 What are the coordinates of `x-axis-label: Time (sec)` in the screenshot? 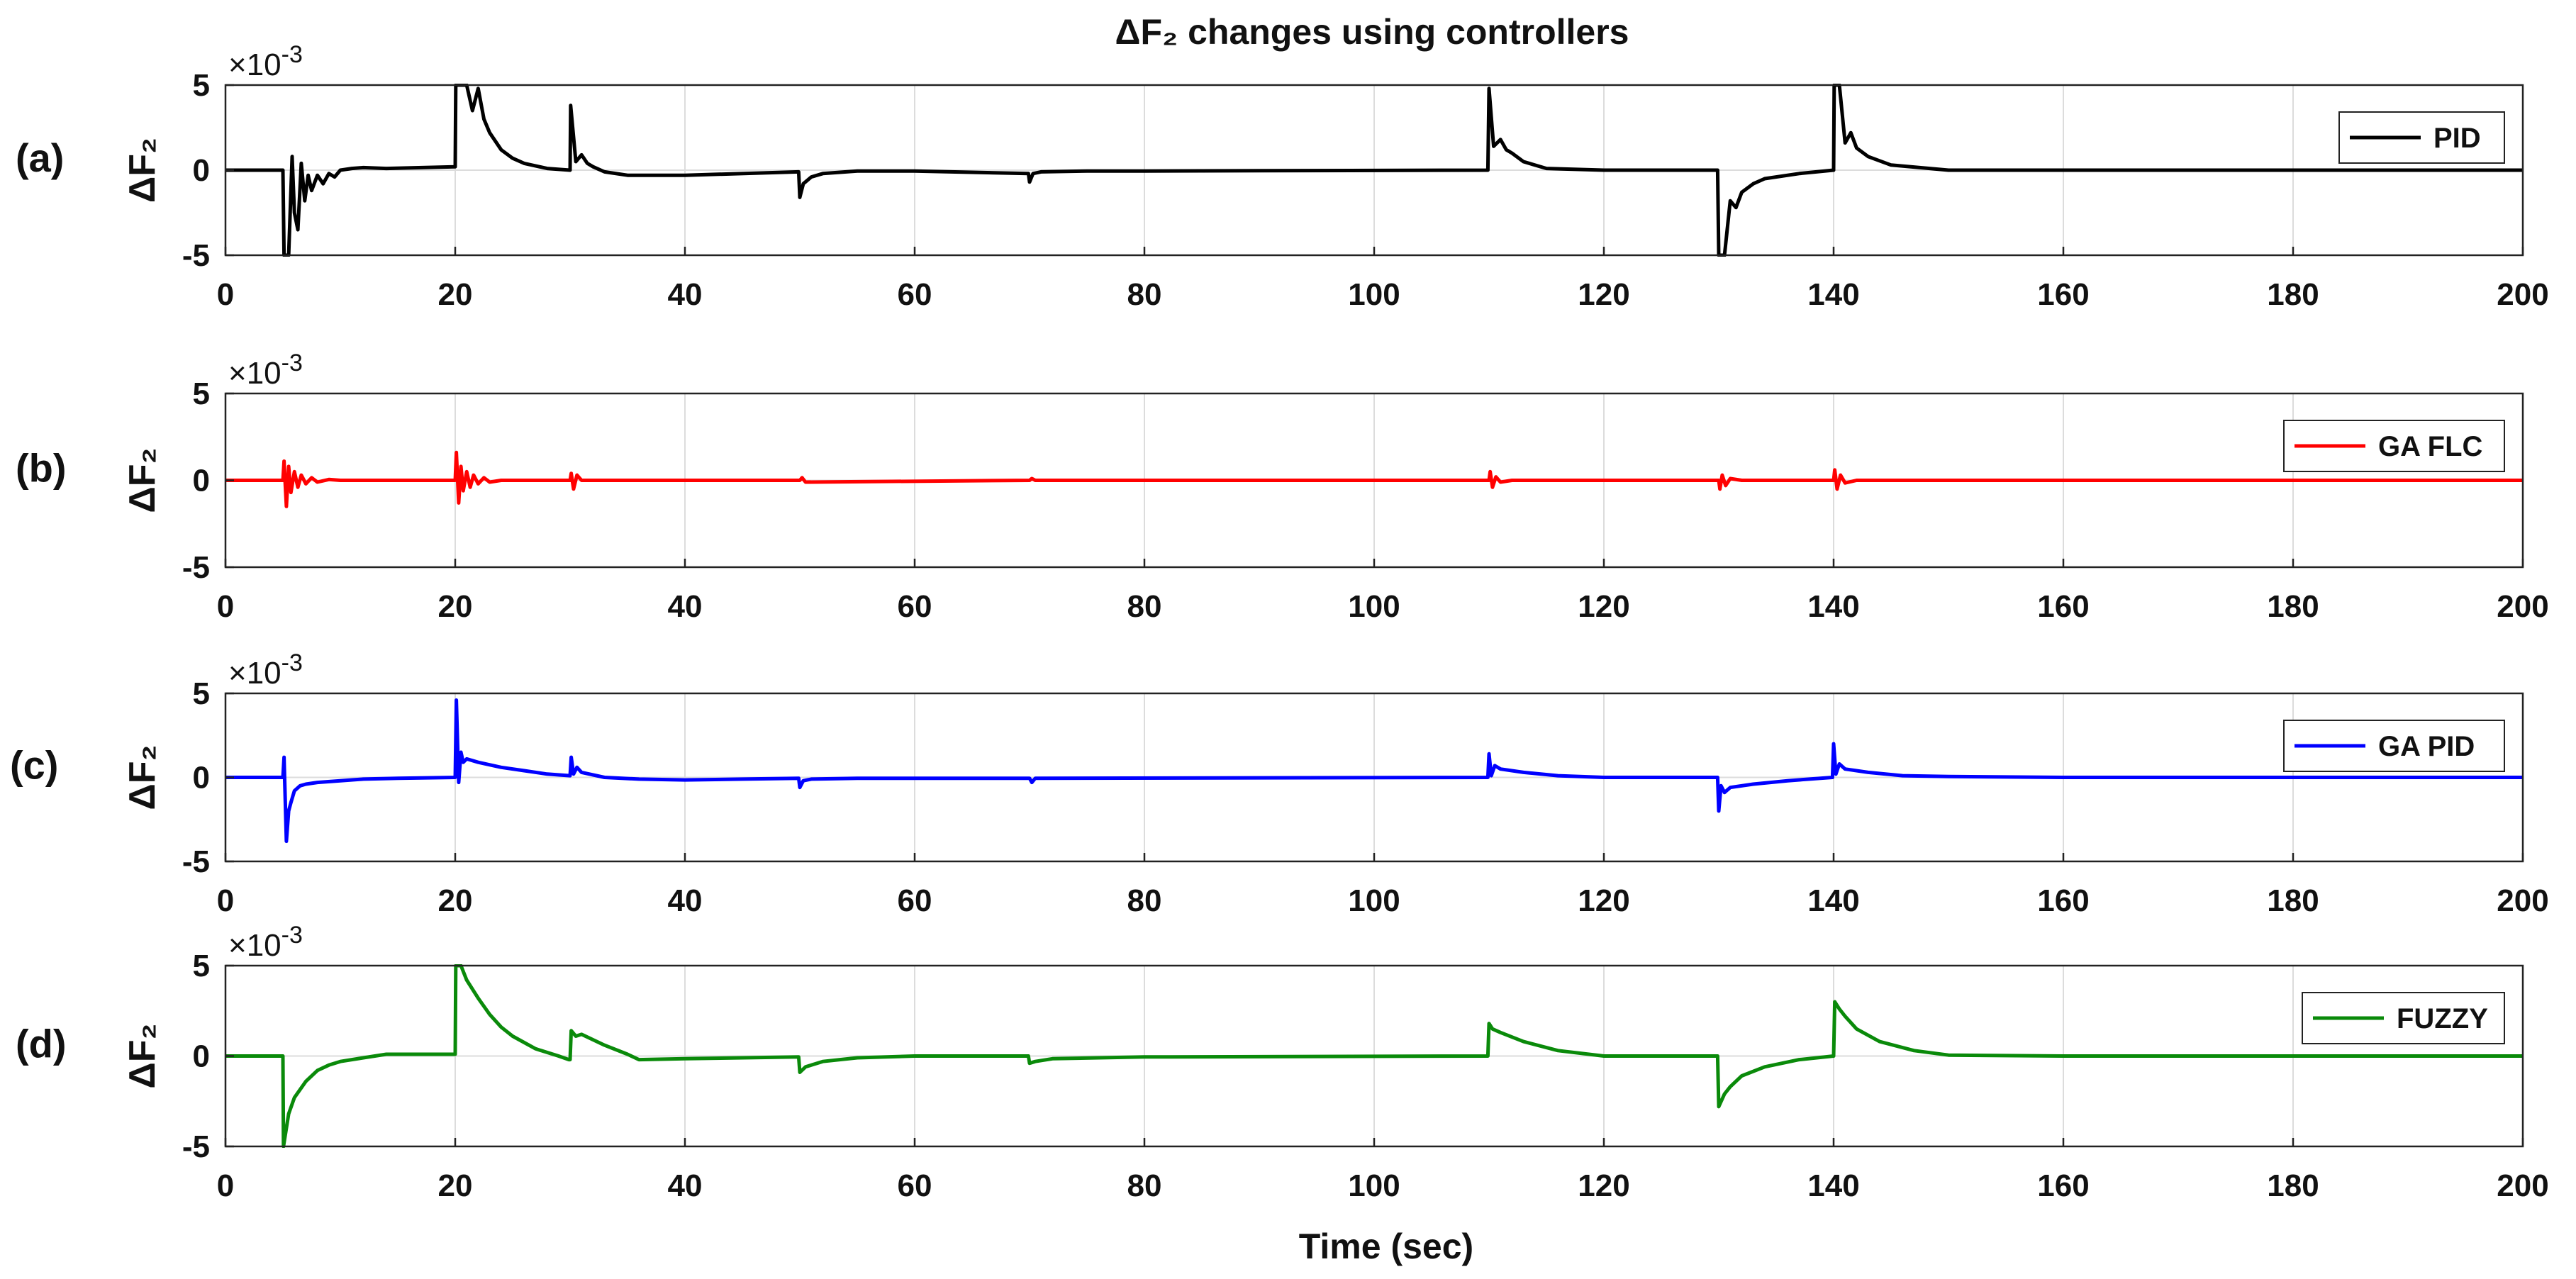 It's located at (1386, 1246).